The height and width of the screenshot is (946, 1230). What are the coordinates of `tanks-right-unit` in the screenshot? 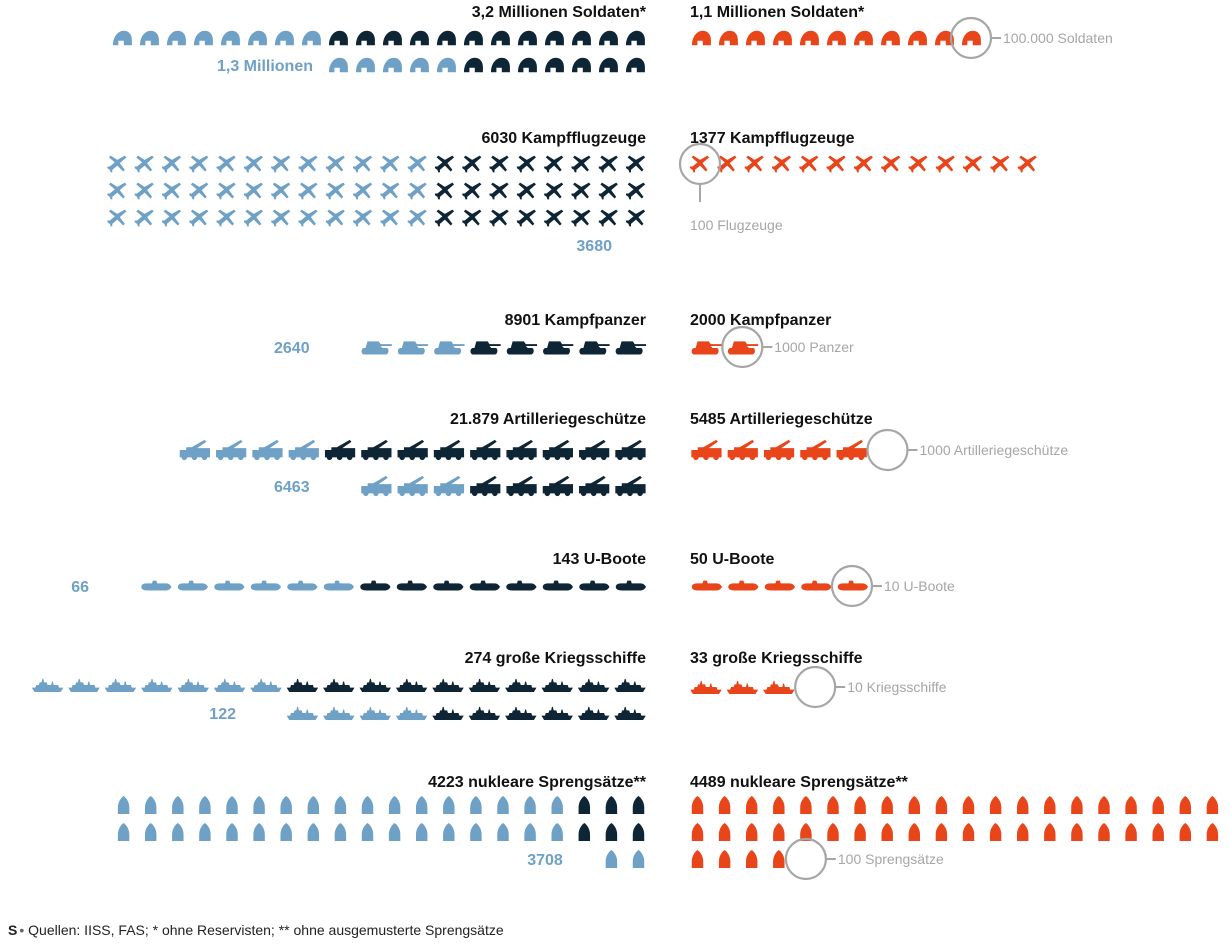 It's located at (706, 348).